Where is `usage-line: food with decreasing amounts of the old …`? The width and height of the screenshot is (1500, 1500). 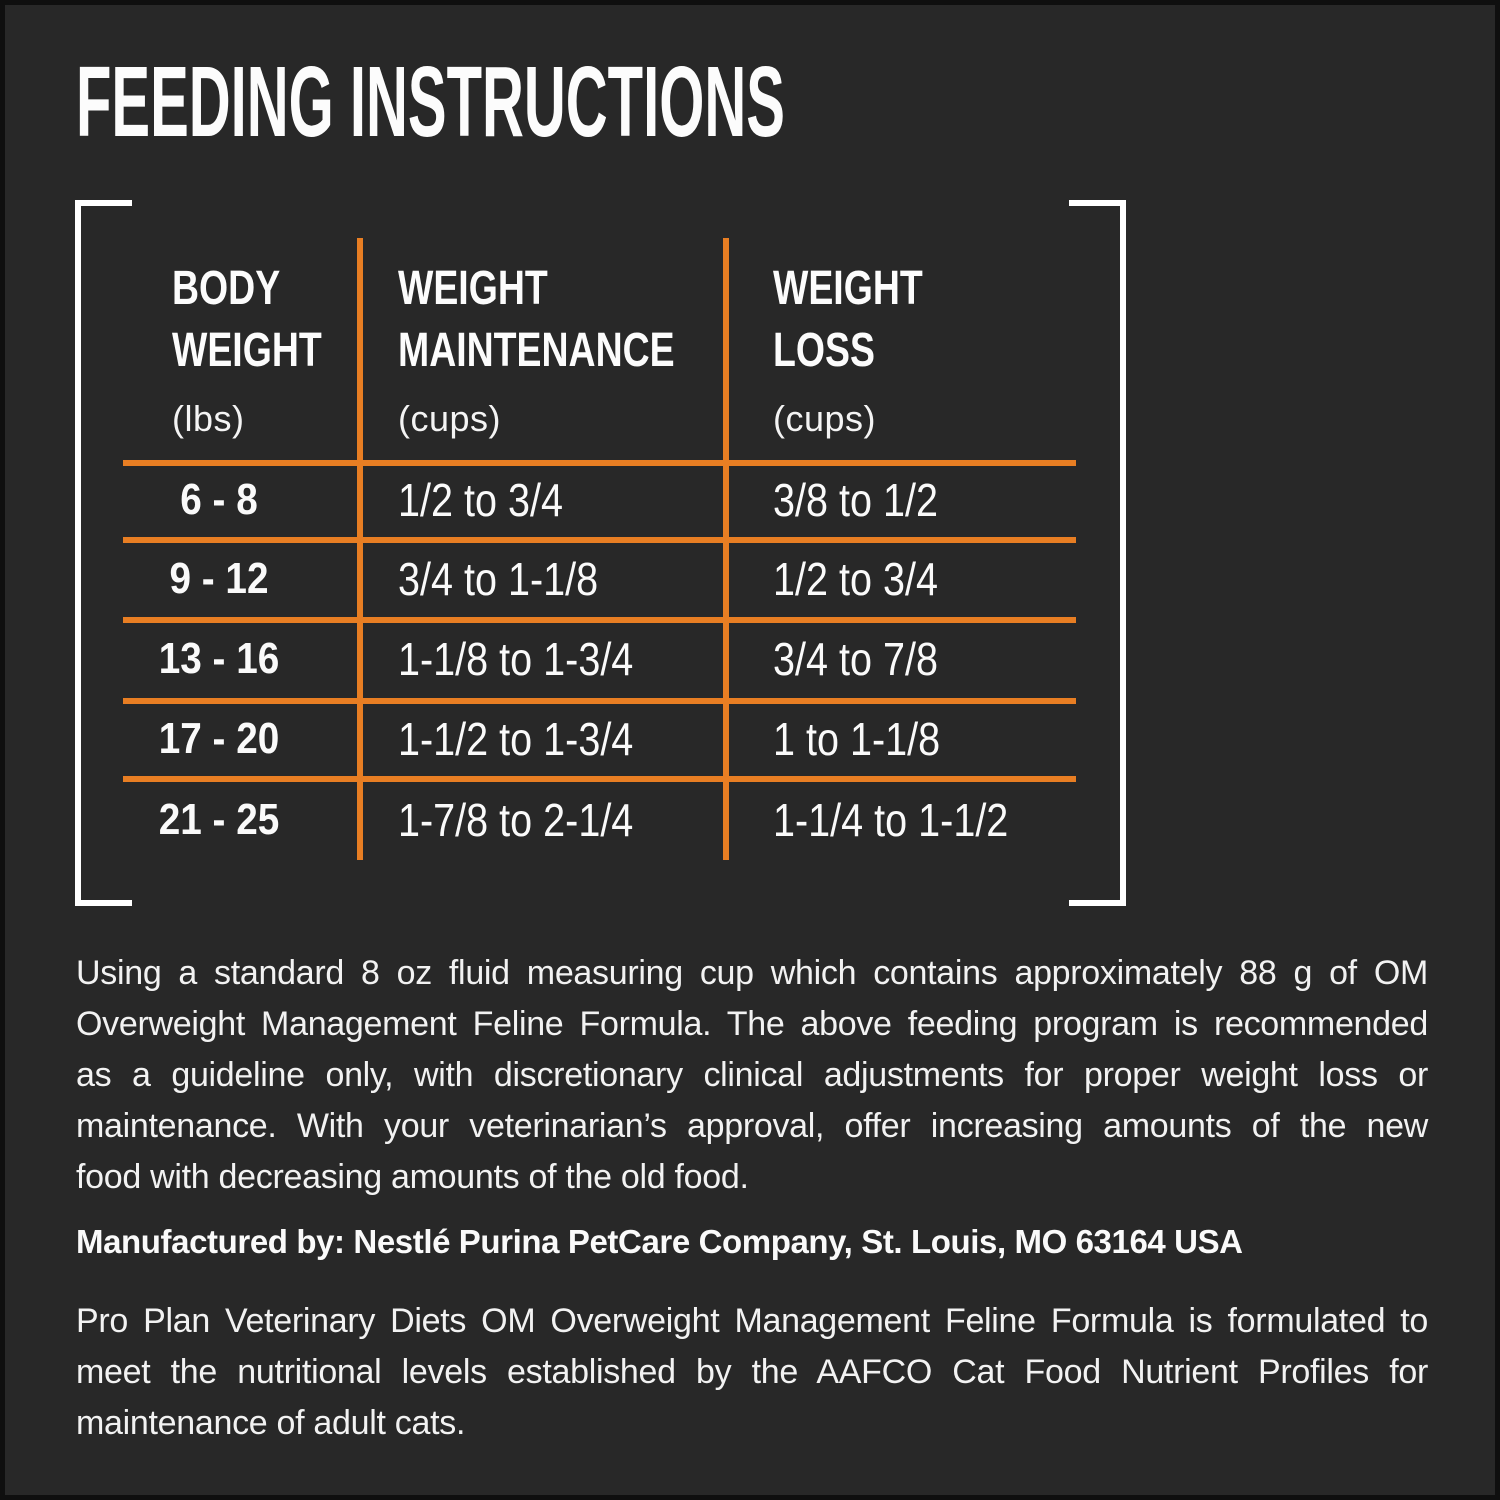 usage-line: food with decreasing amounts of the old … is located at coordinates (412, 1177).